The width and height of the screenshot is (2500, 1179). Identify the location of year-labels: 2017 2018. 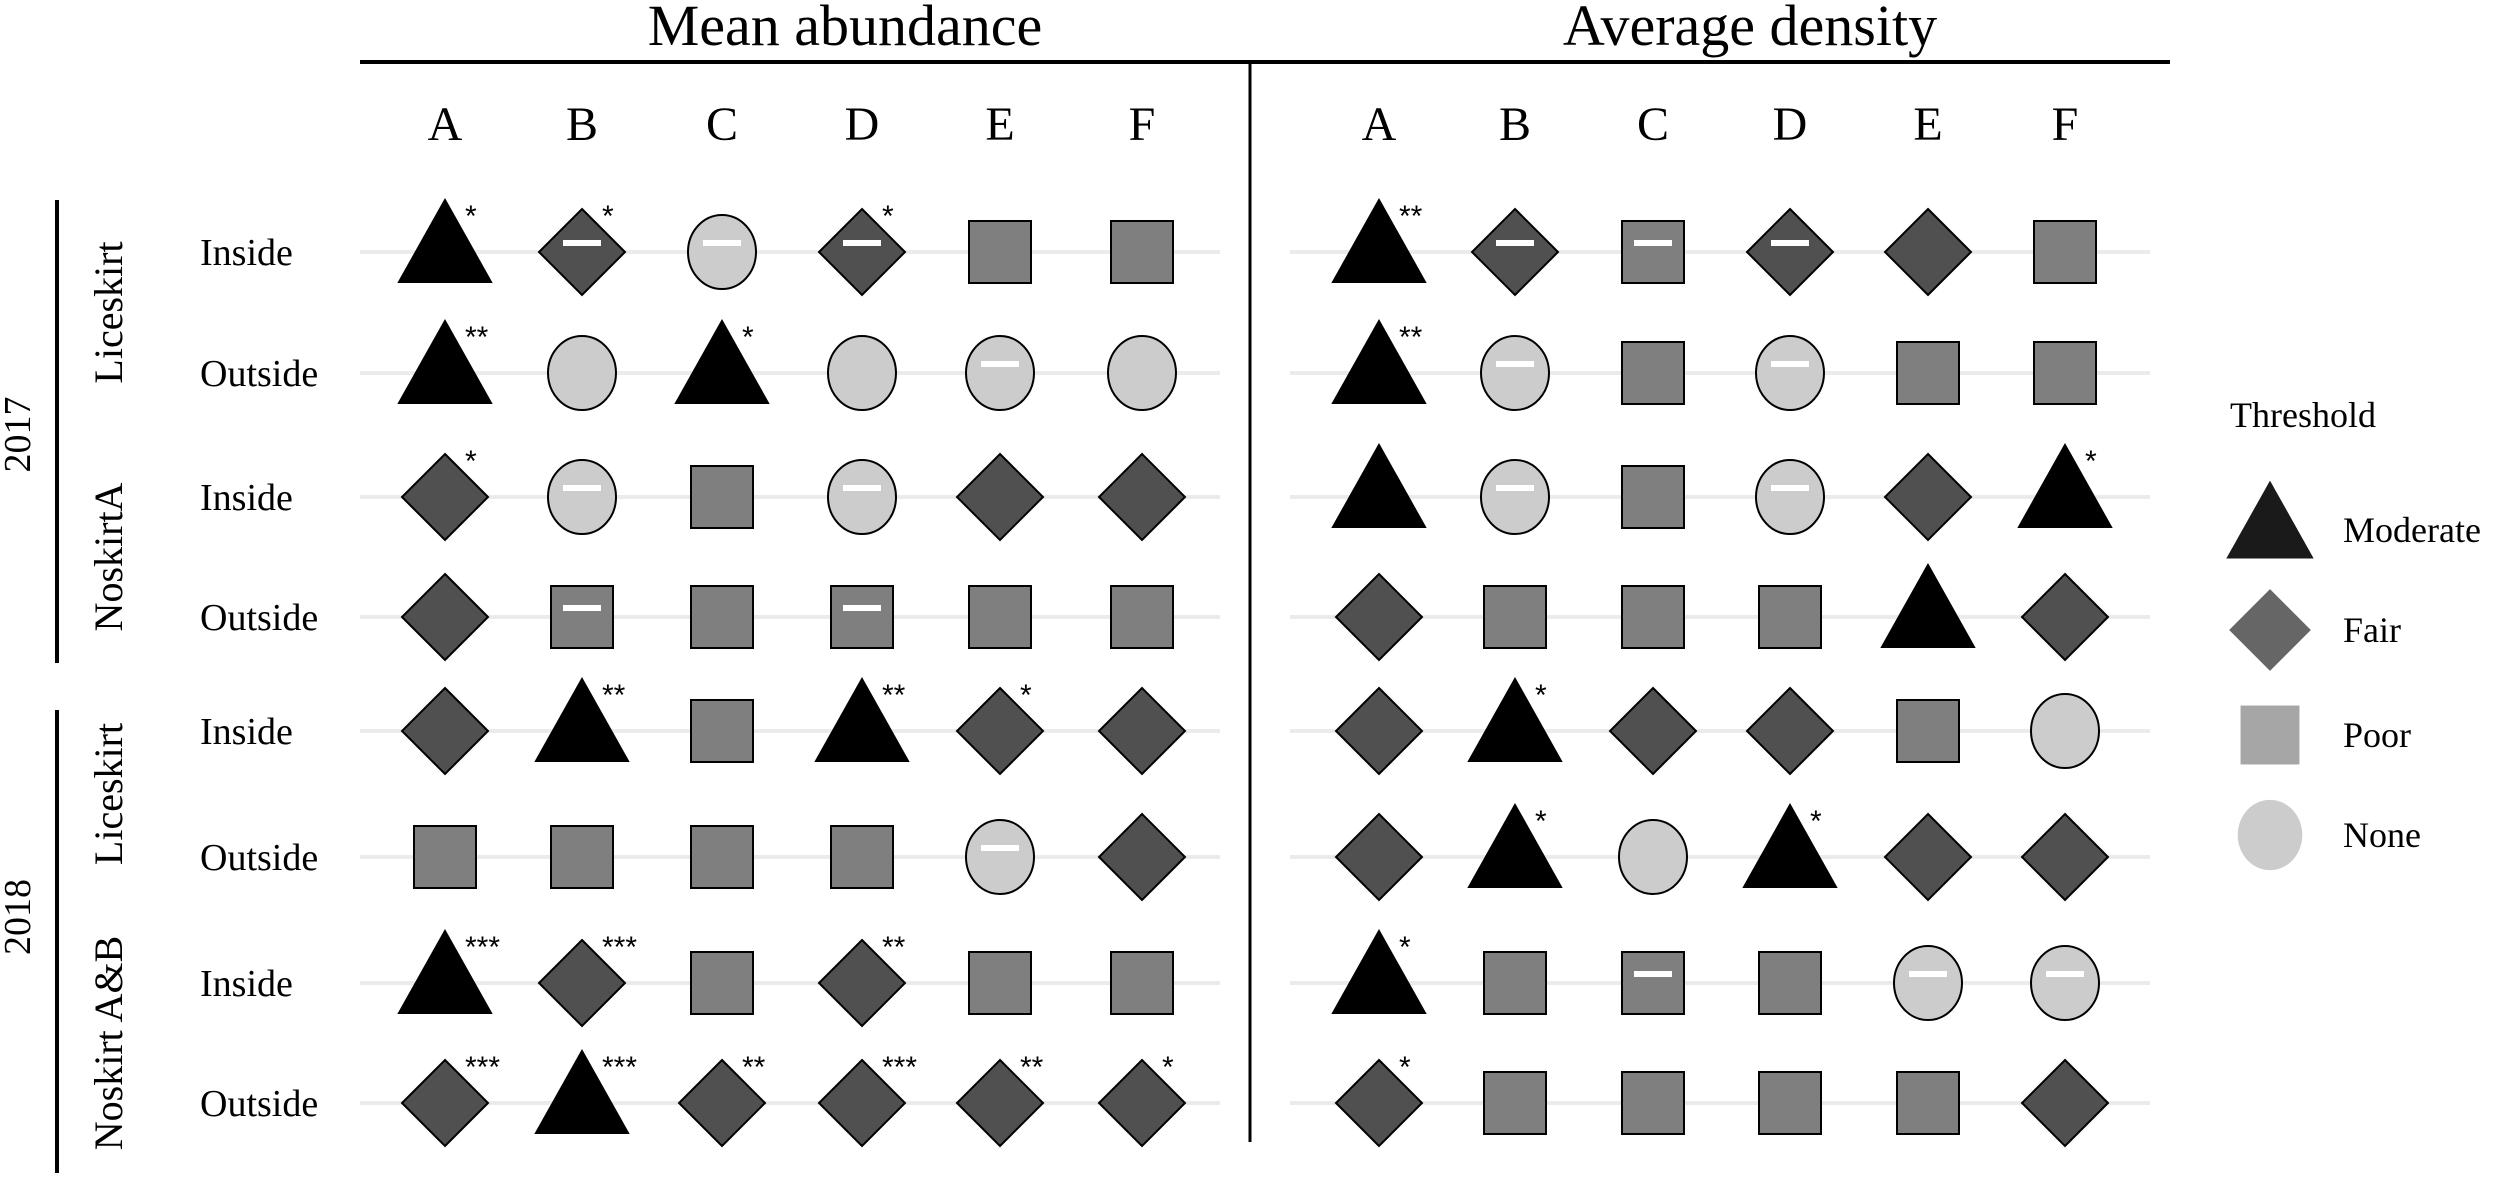
(19, 676).